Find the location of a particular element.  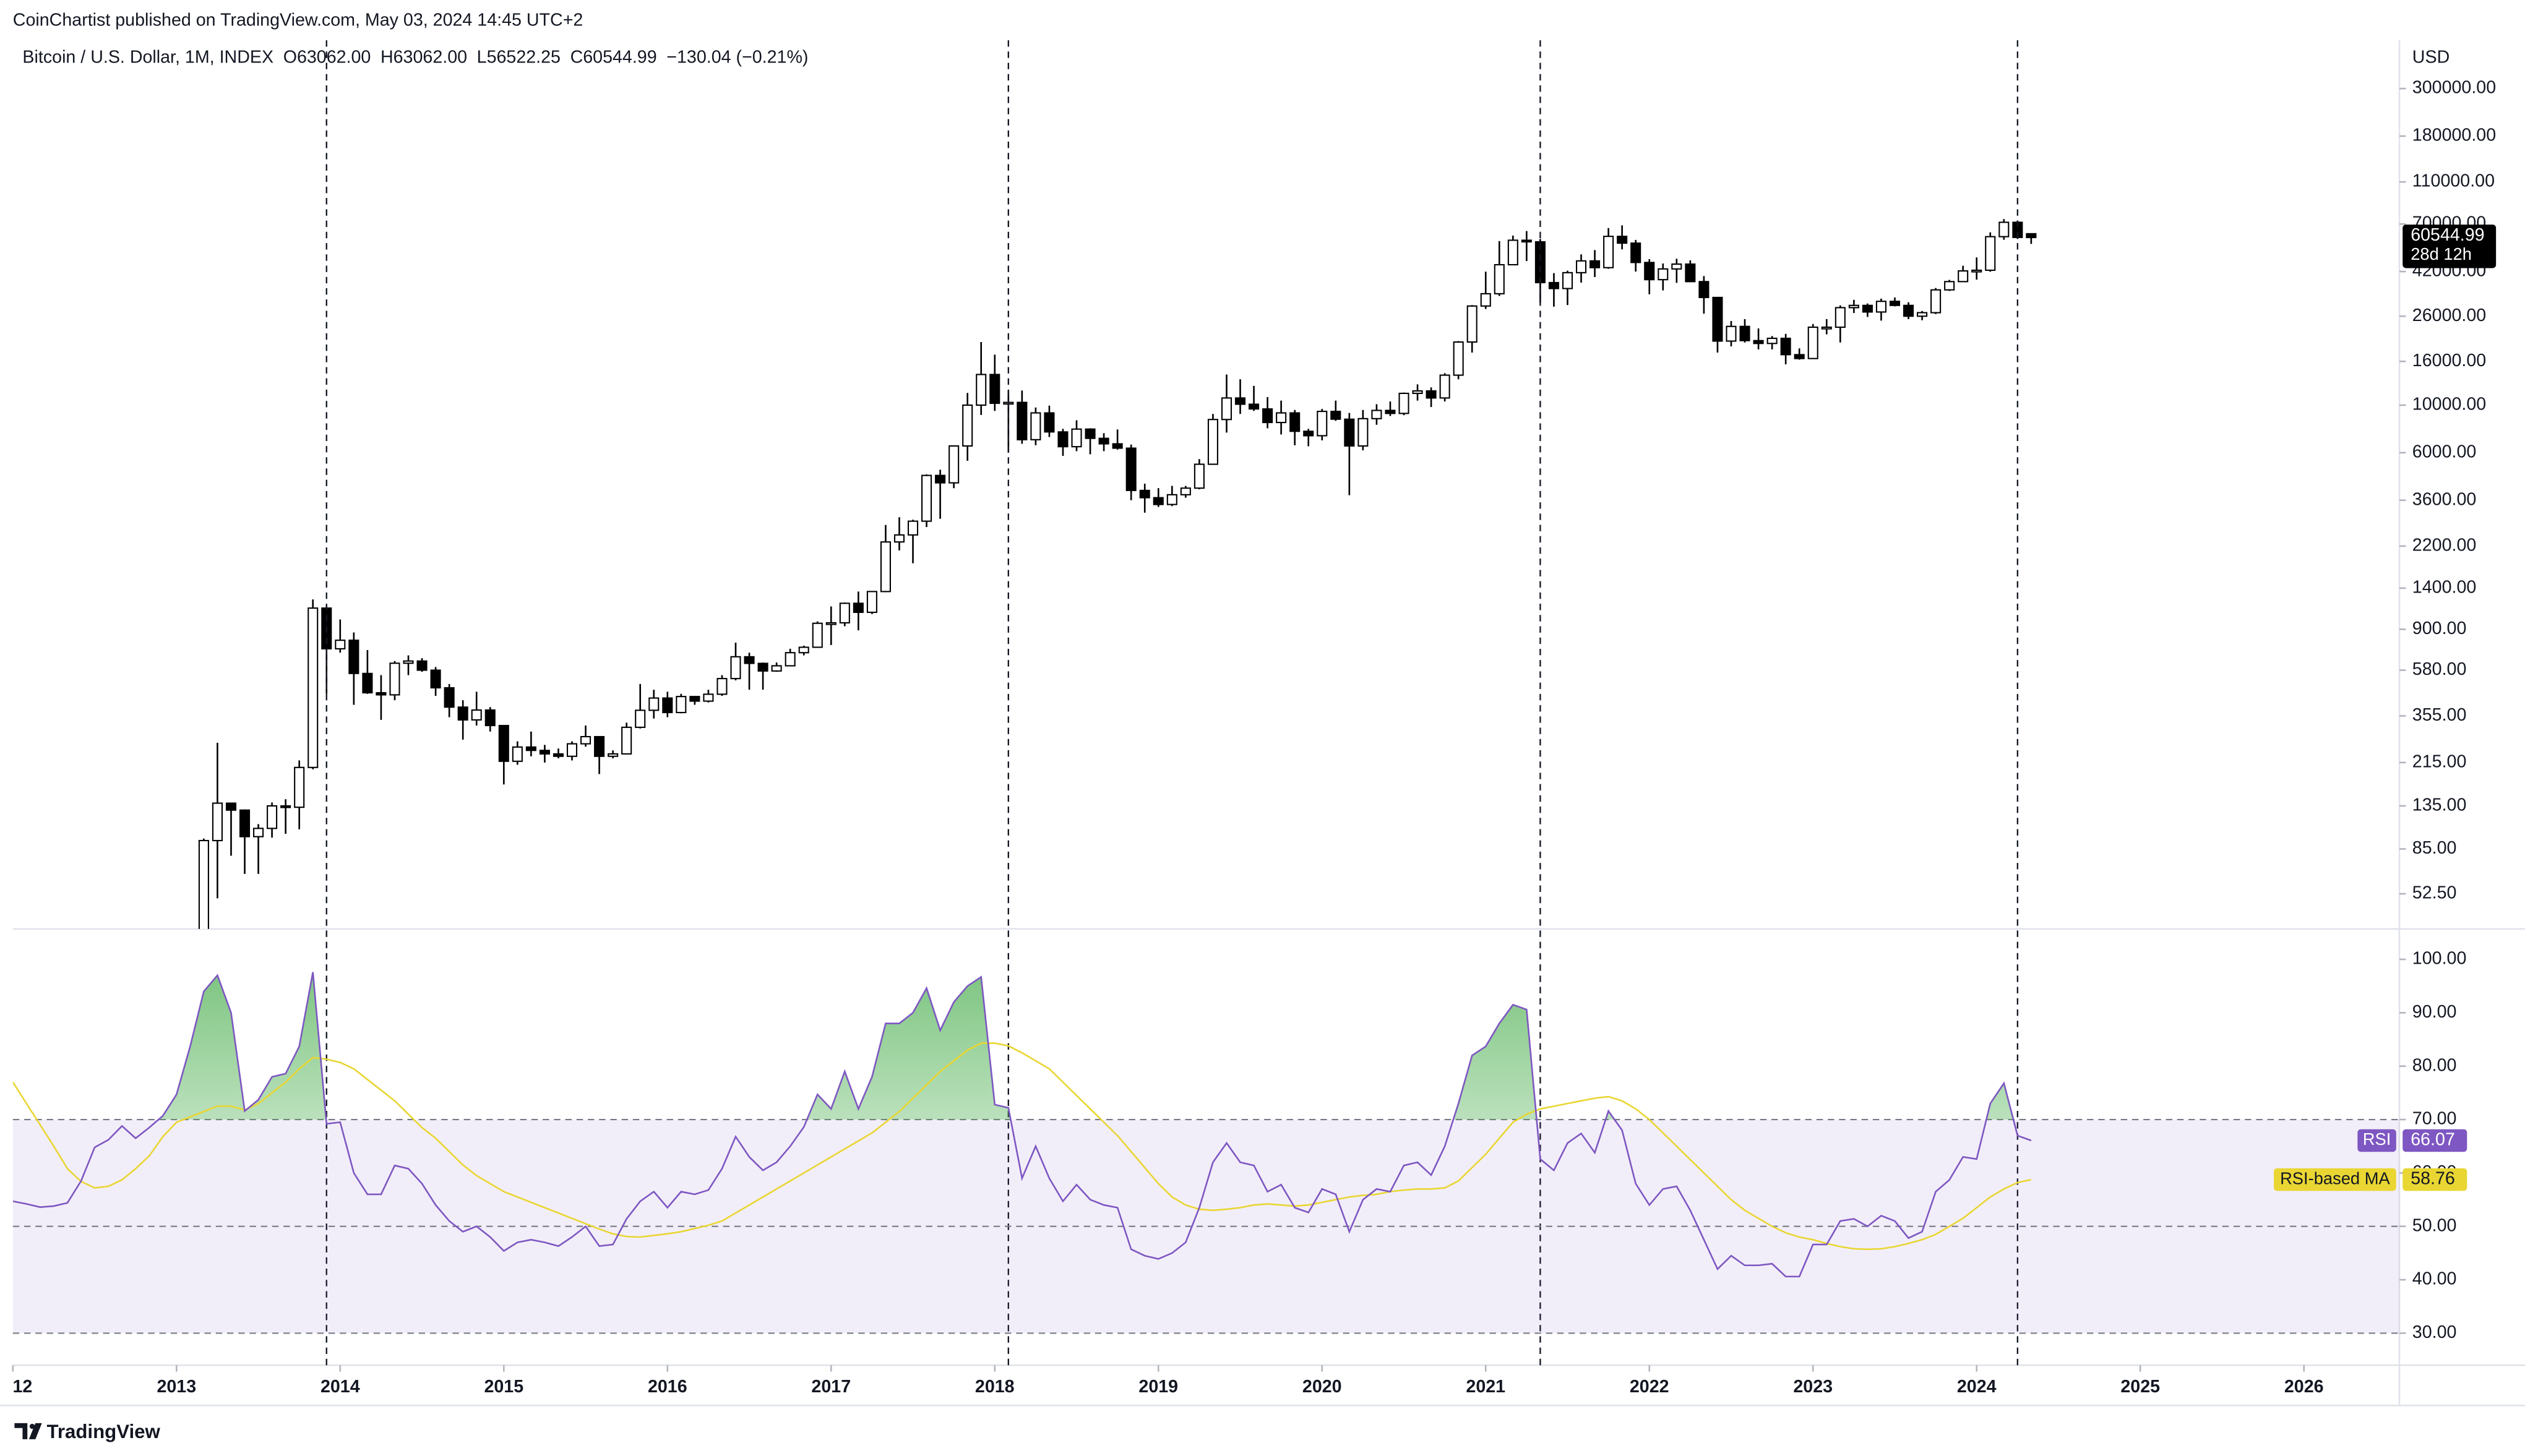

x-tick-label: 2015 is located at coordinates (504, 1387).